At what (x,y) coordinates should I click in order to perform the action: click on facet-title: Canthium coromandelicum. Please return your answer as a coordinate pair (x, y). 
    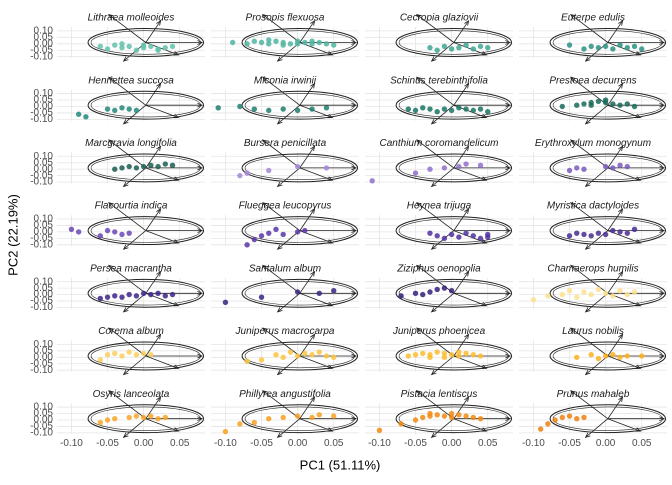
    Looking at the image, I should click on (439, 143).